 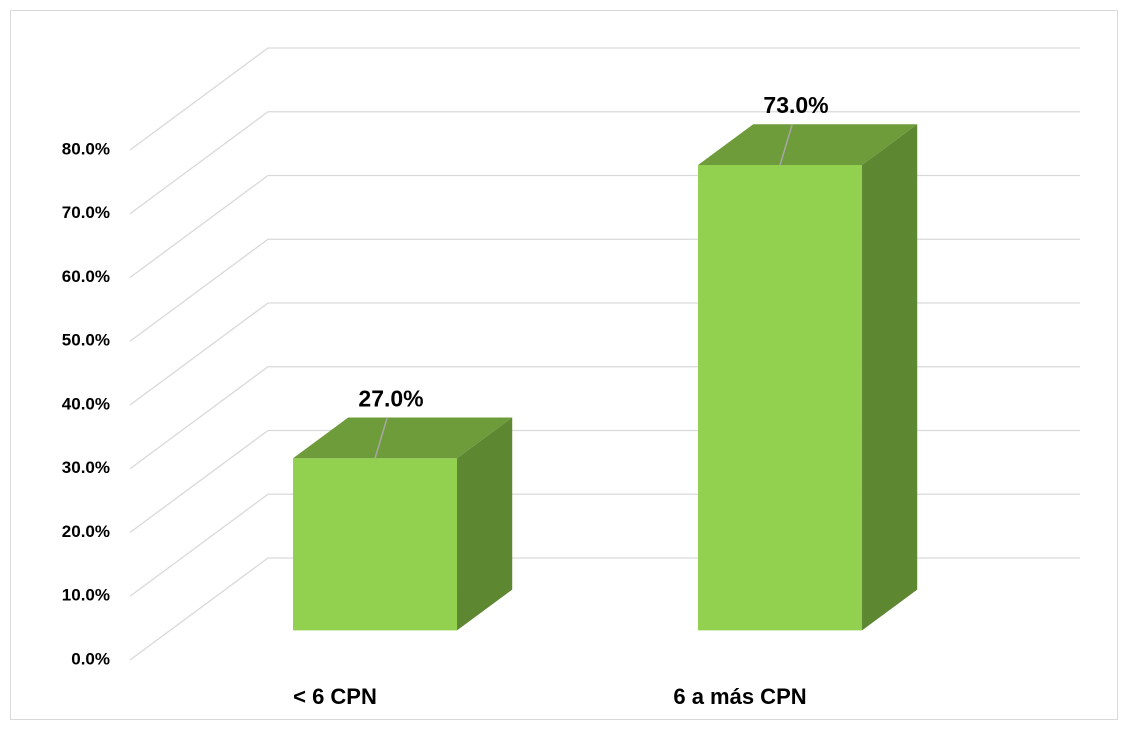 I want to click on y-tick-label: 50.0%, so click(x=86, y=340).